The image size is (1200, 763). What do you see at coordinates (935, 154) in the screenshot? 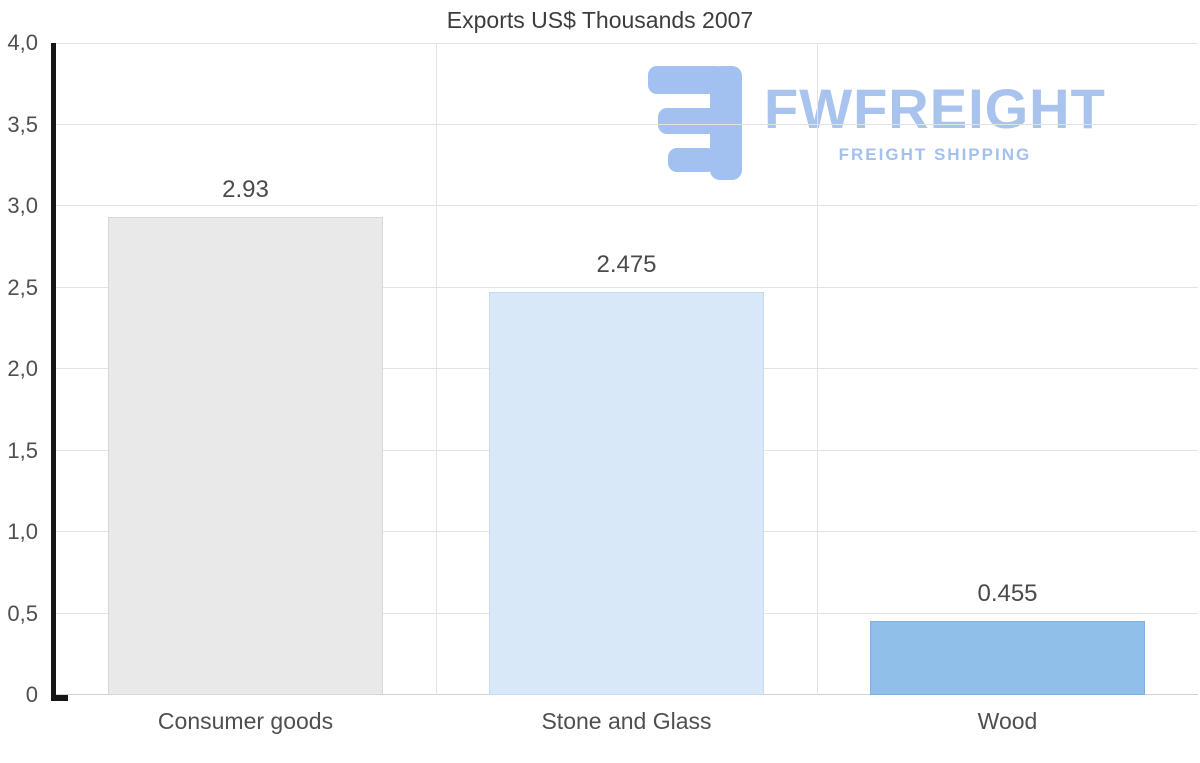
I see `logo-subtitle: FREIGHT SHIPPING` at bounding box center [935, 154].